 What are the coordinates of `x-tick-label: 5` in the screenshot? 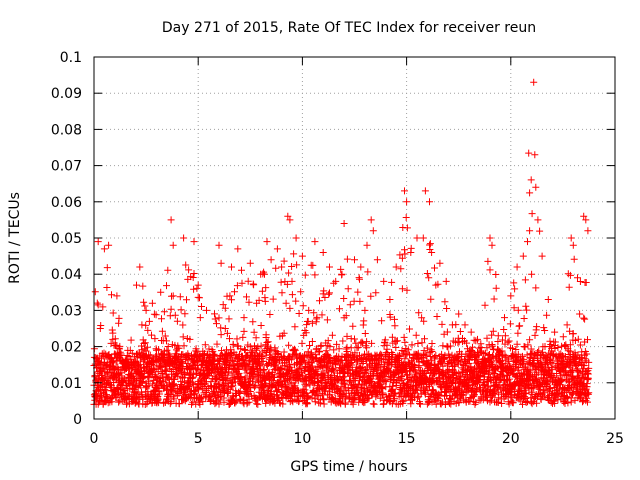 It's located at (198, 439).